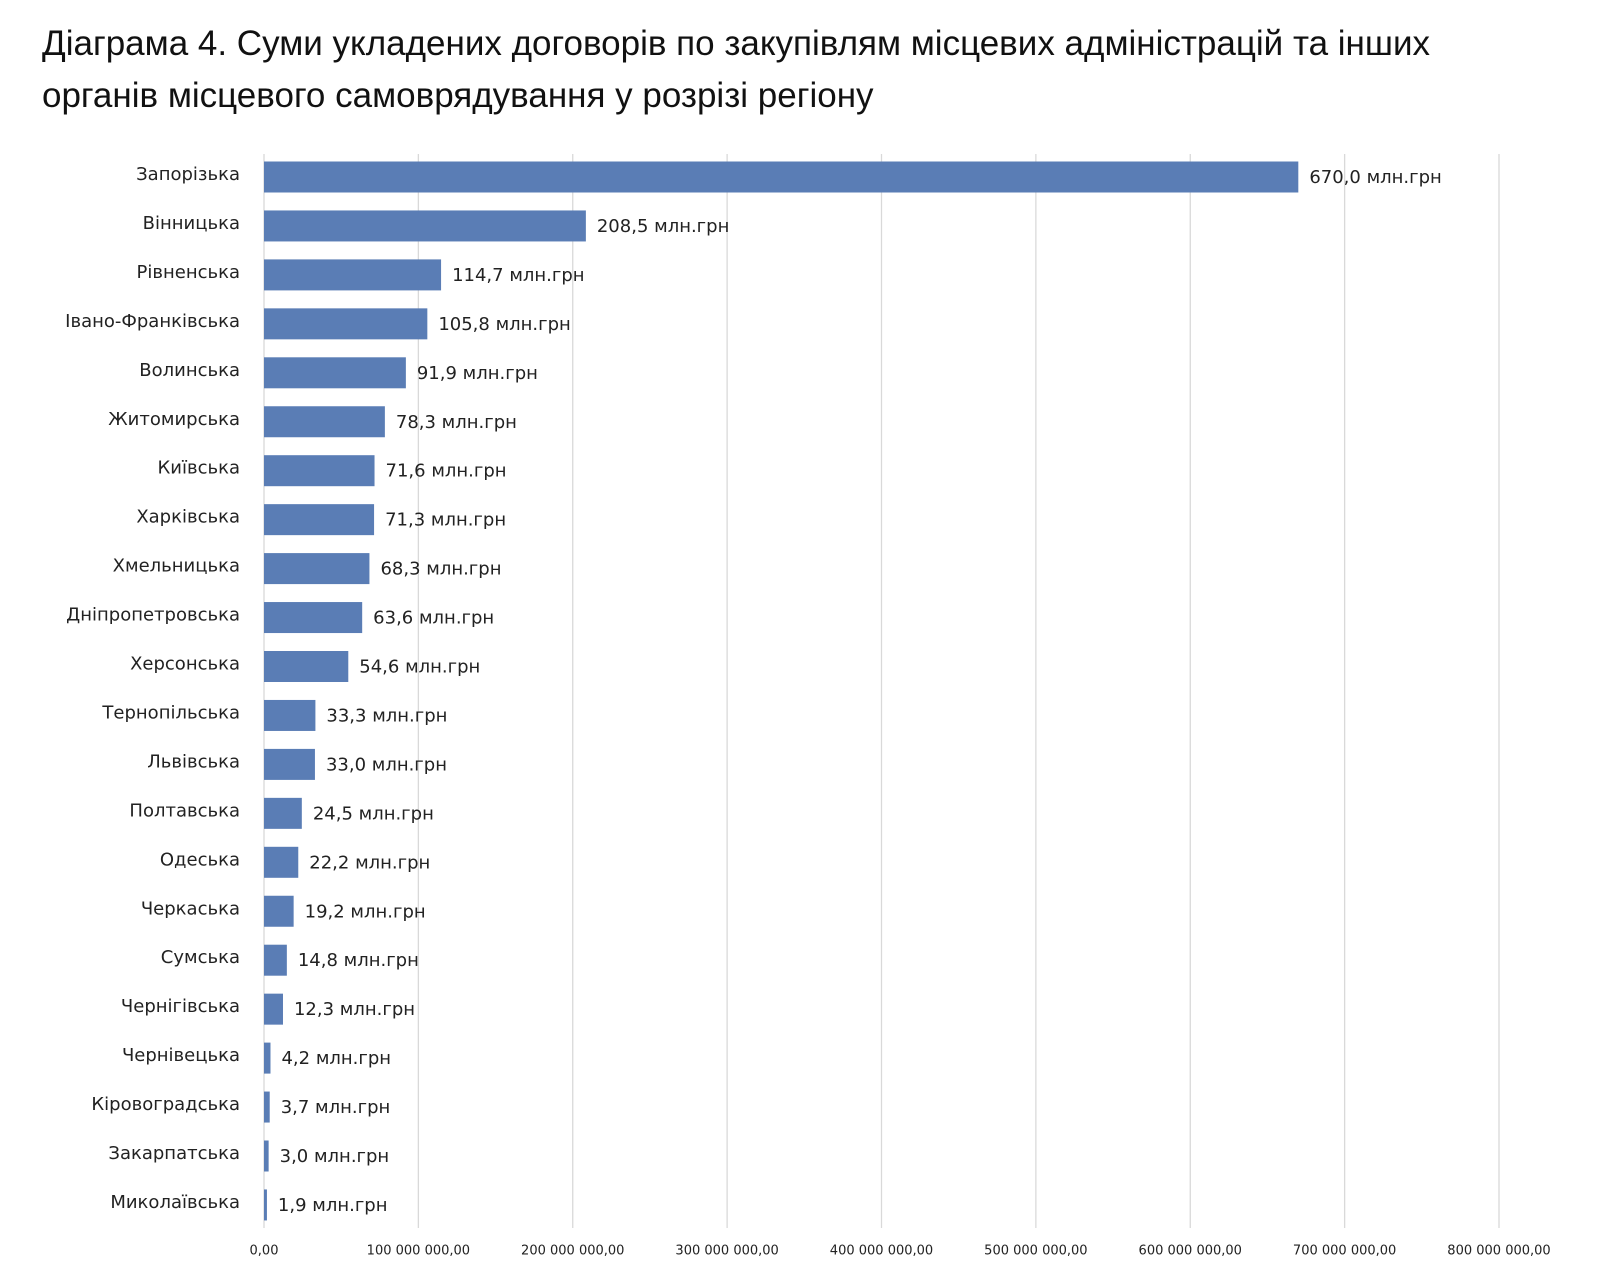  Describe the element at coordinates (180, 1006) in the screenshot. I see `y-tick-label: Чернігівська` at that location.